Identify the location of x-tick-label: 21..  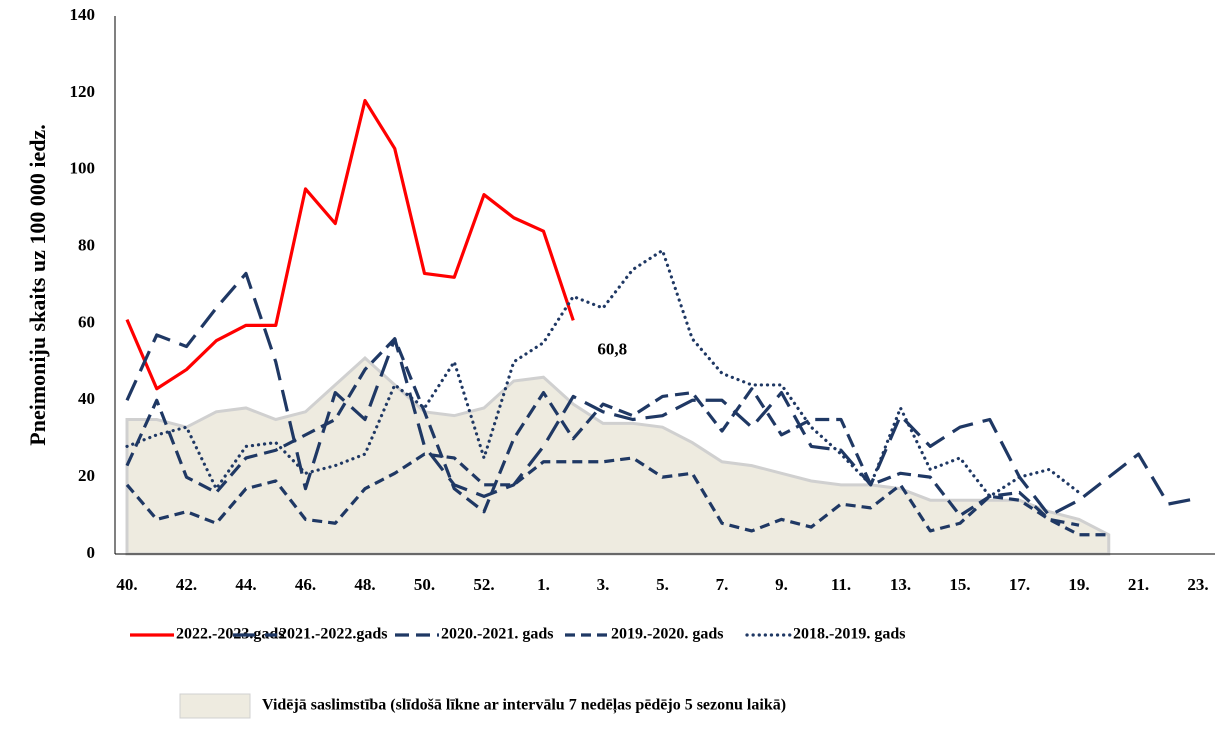
(1138, 584).